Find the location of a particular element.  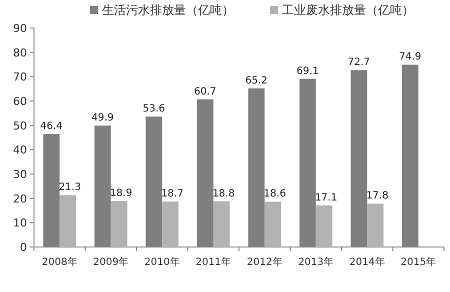

data-label: 18.9 is located at coordinates (121, 194).